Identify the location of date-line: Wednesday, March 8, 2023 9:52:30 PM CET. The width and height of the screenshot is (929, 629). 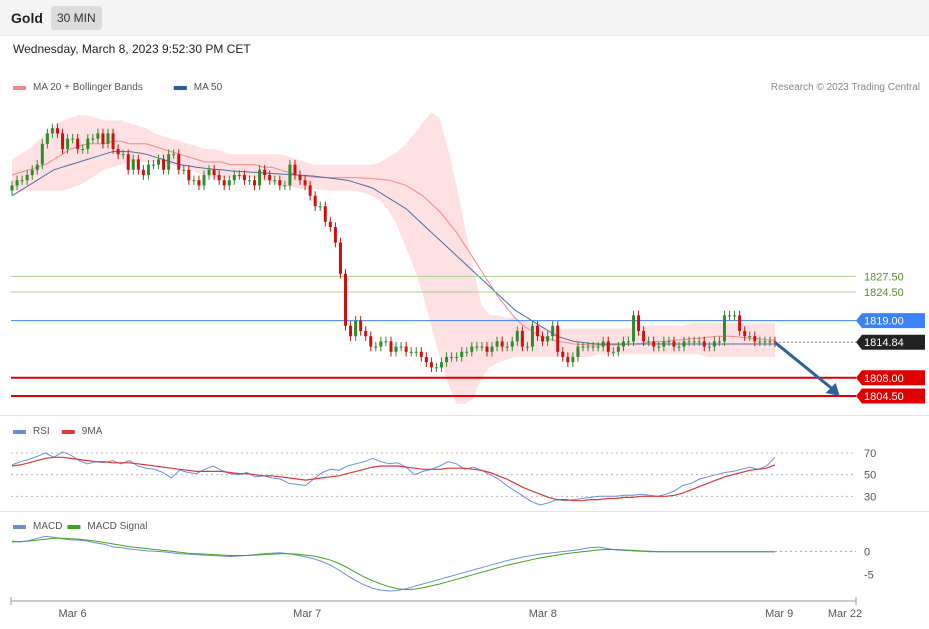
(132, 49).